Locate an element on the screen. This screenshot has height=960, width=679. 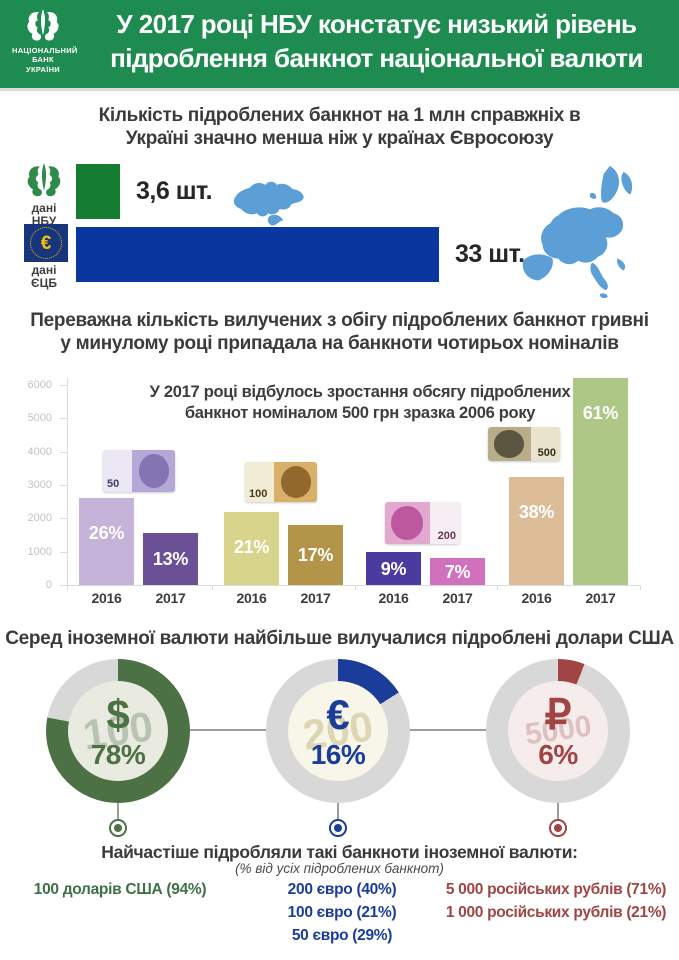
breakdown-line: 100 євро (21%) is located at coordinates (342, 912).